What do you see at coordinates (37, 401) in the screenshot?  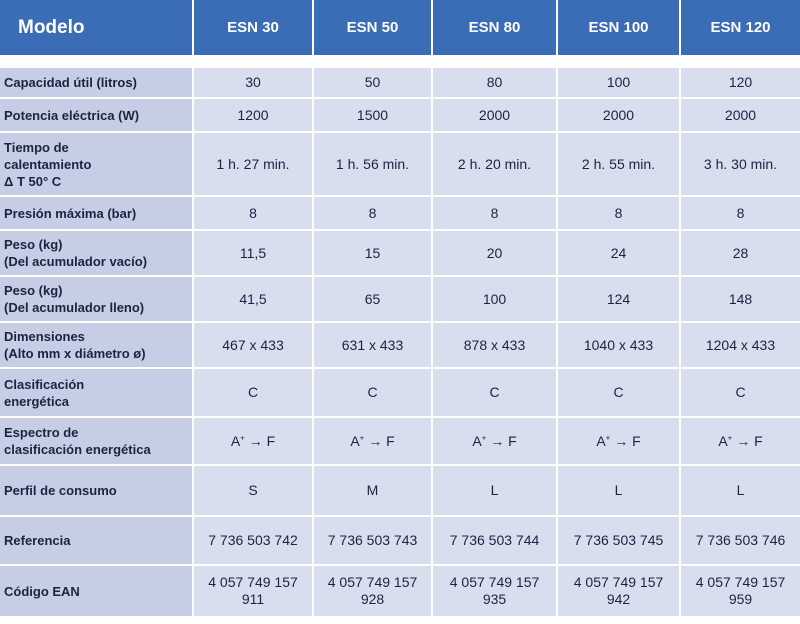 I see `row-label-line: energética` at bounding box center [37, 401].